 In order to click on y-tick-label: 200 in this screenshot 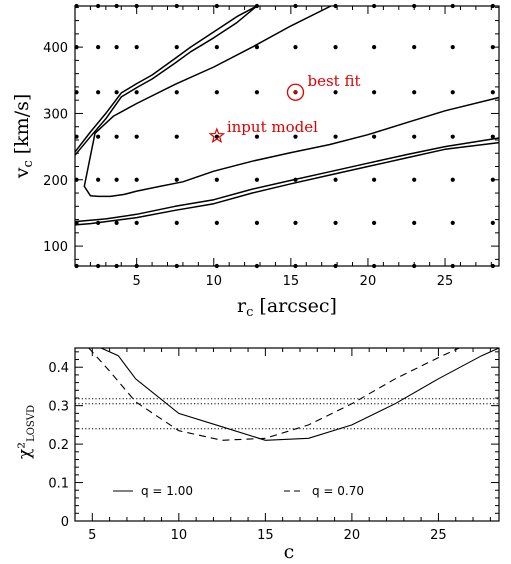, I will do `click(55, 181)`.